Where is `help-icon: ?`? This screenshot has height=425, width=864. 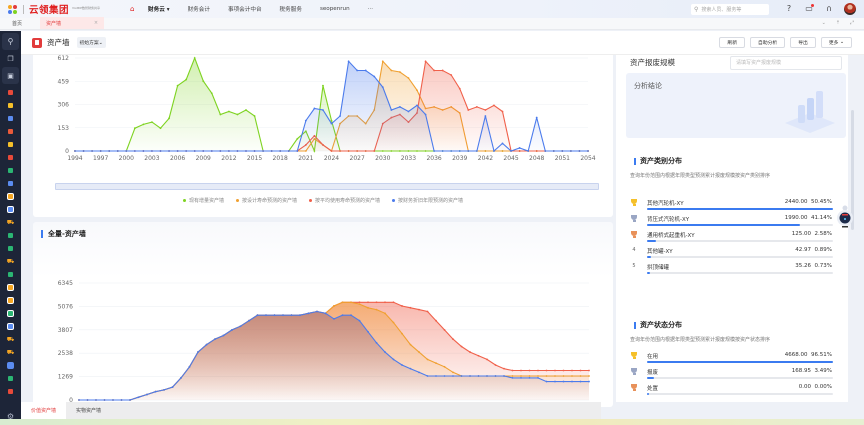
help-icon: ? is located at coordinates (789, 8).